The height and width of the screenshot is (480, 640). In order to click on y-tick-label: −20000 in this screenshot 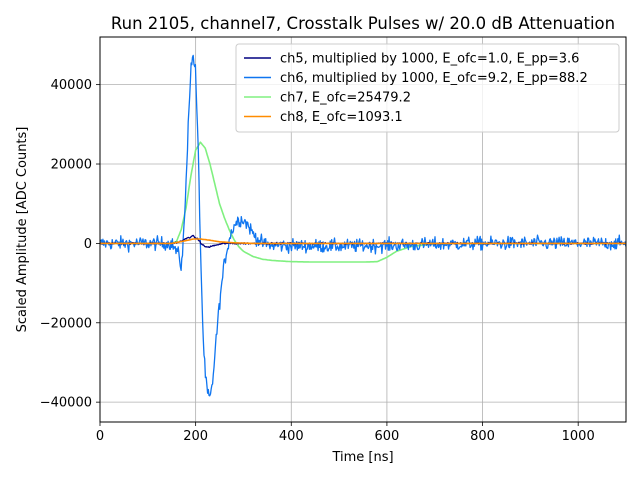, I will do `click(66, 323)`.